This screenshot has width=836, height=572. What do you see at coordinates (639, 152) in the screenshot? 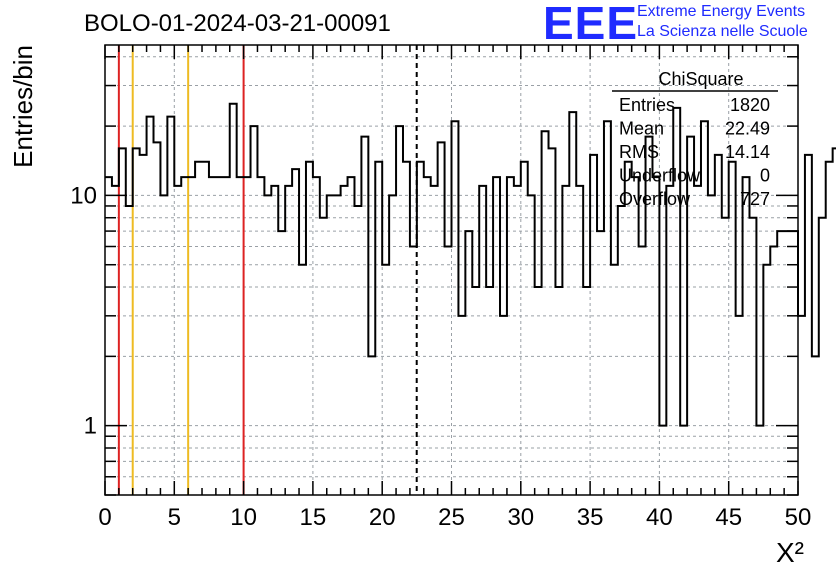
I see `stats-row-label: RMS` at bounding box center [639, 152].